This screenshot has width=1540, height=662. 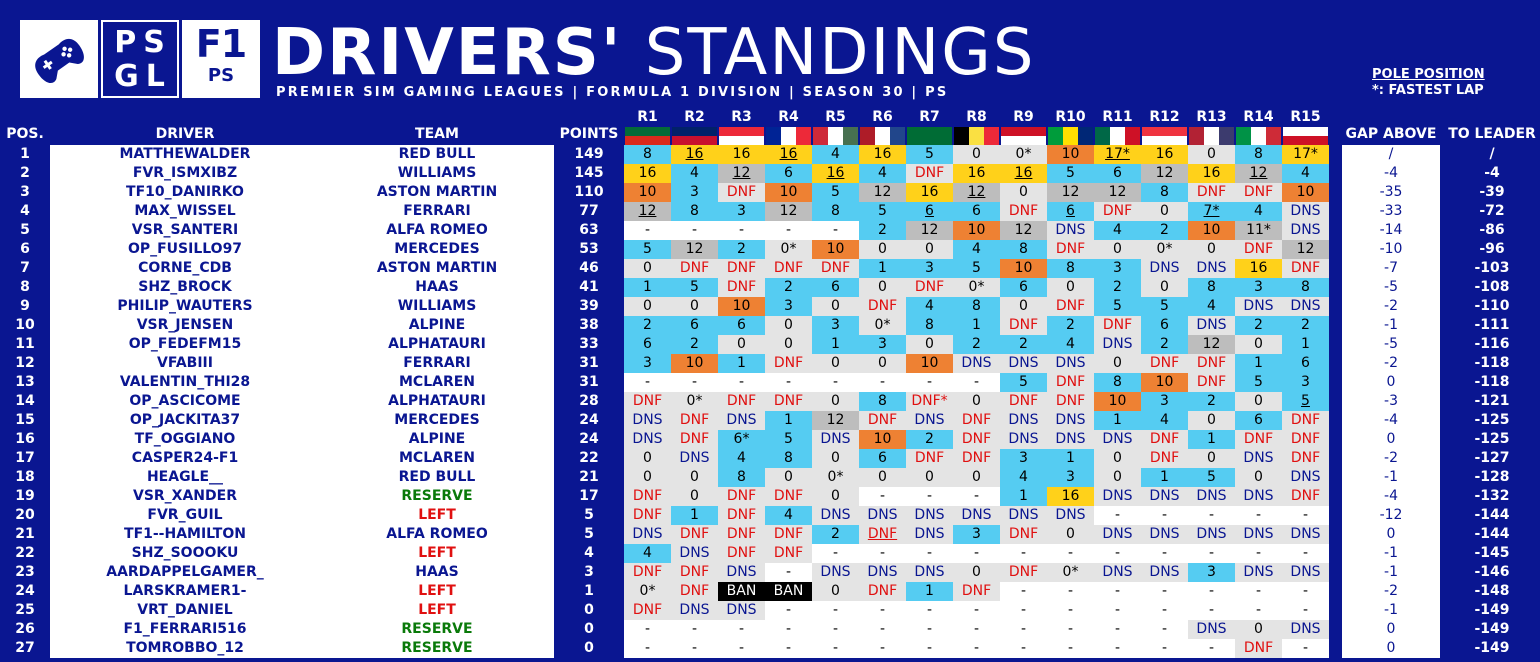 I want to click on to-leader-cell: -128, so click(x=1492, y=477).